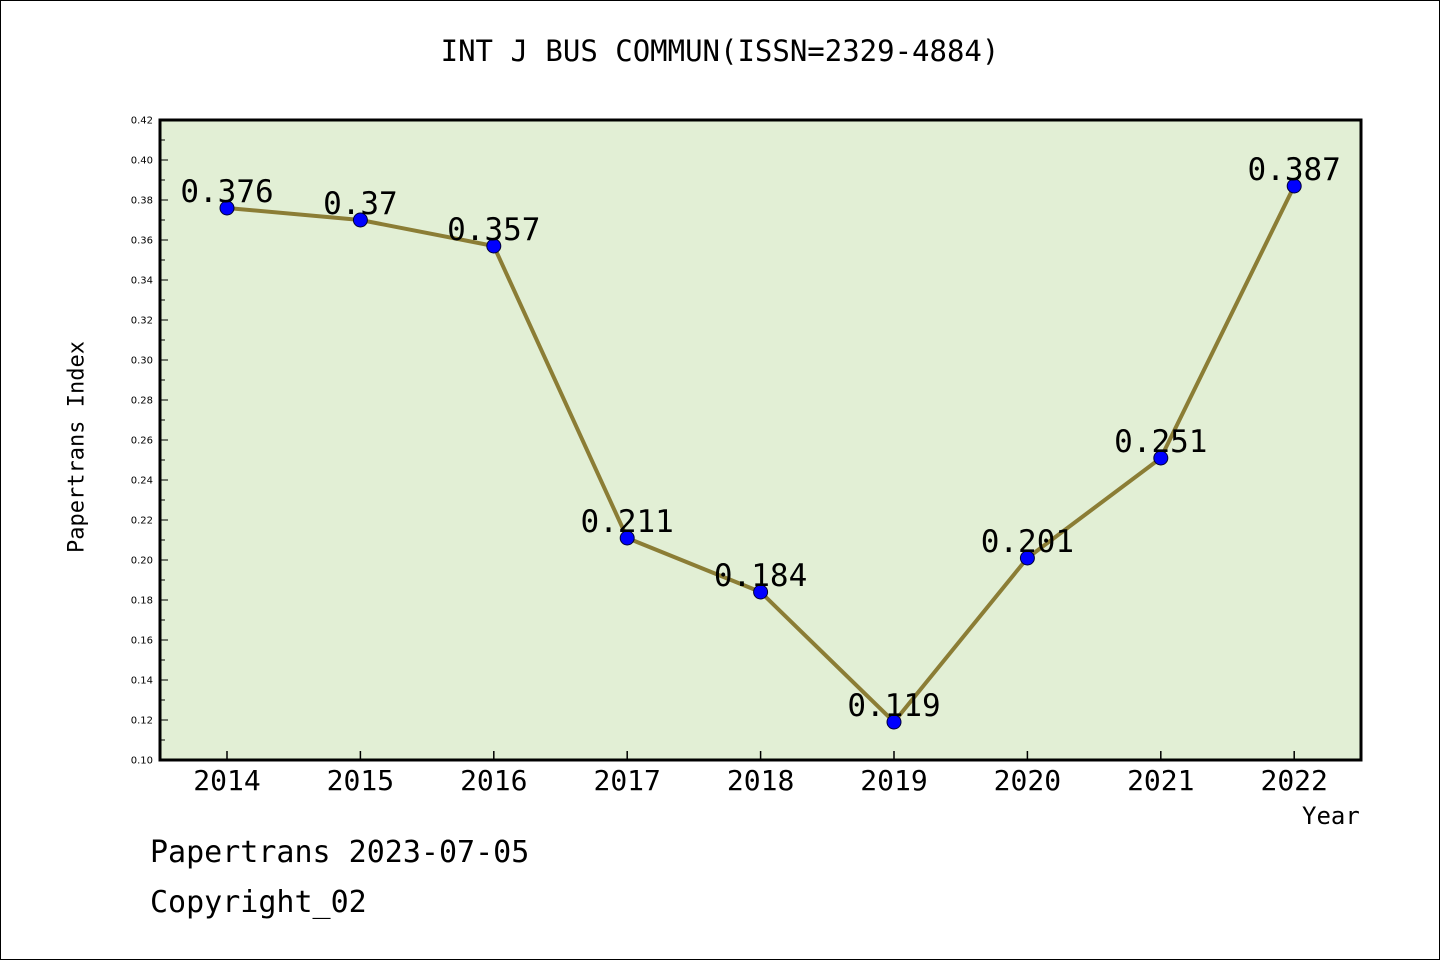 This screenshot has width=1440, height=960. What do you see at coordinates (142, 481) in the screenshot?
I see `y-tick-label: 0.24` at bounding box center [142, 481].